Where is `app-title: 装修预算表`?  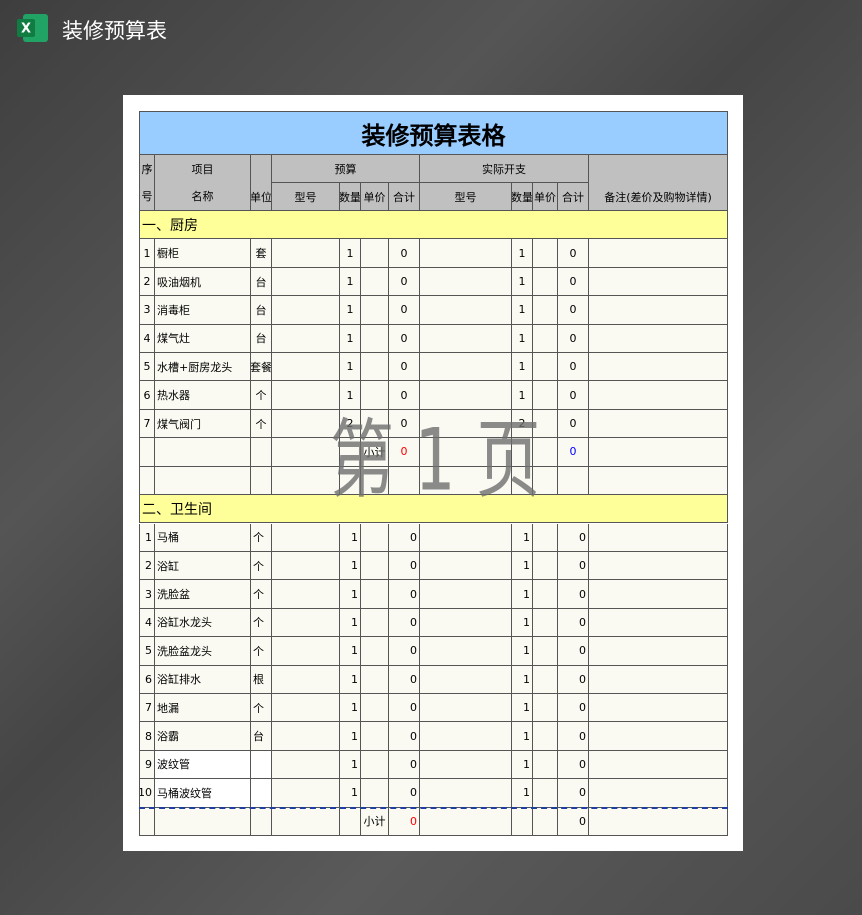
app-title: 装修预算表 is located at coordinates (114, 31).